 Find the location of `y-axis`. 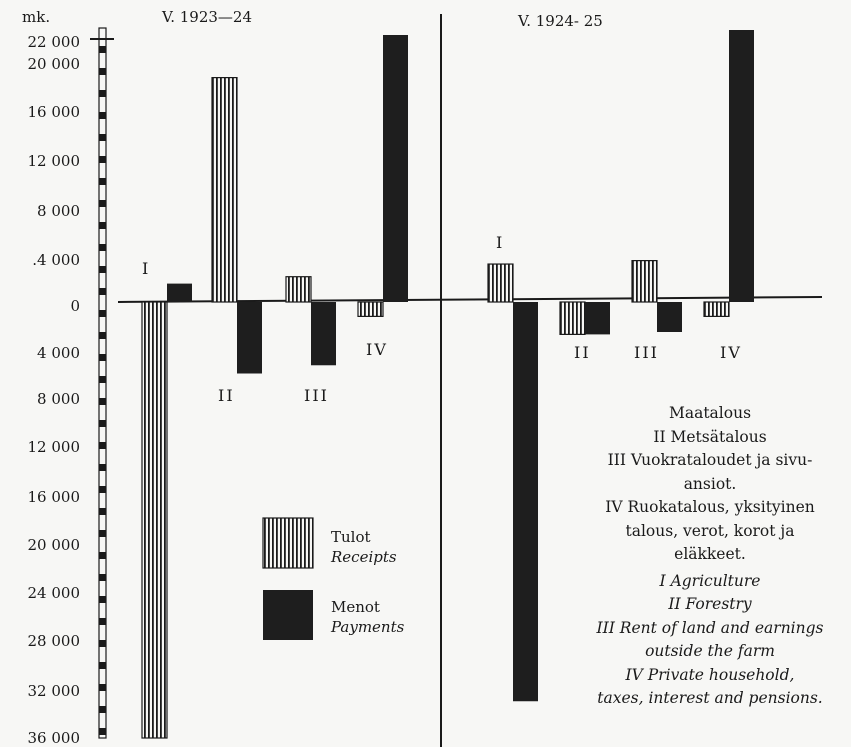

y-axis is located at coordinates (102, 383).